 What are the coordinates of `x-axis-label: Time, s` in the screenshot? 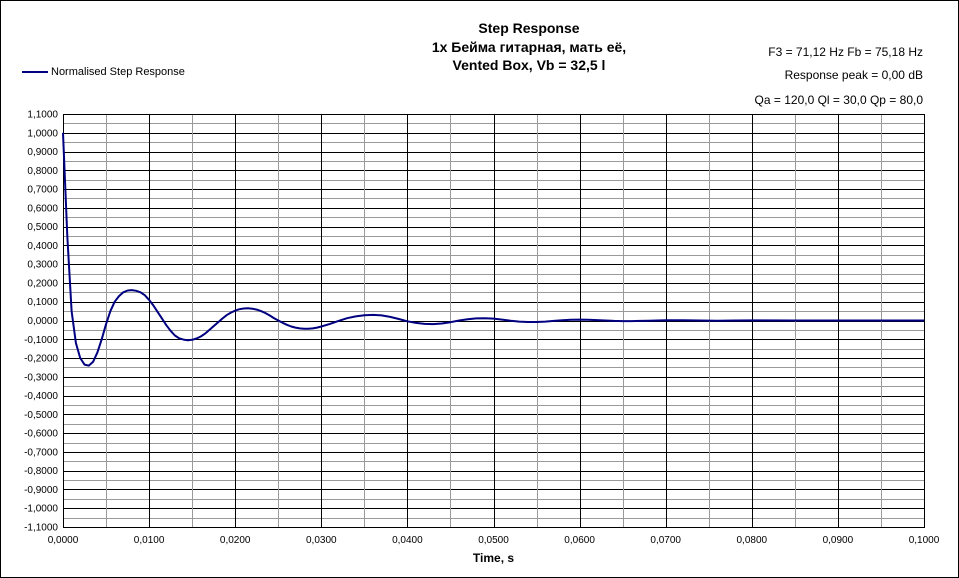 It's located at (493, 558).